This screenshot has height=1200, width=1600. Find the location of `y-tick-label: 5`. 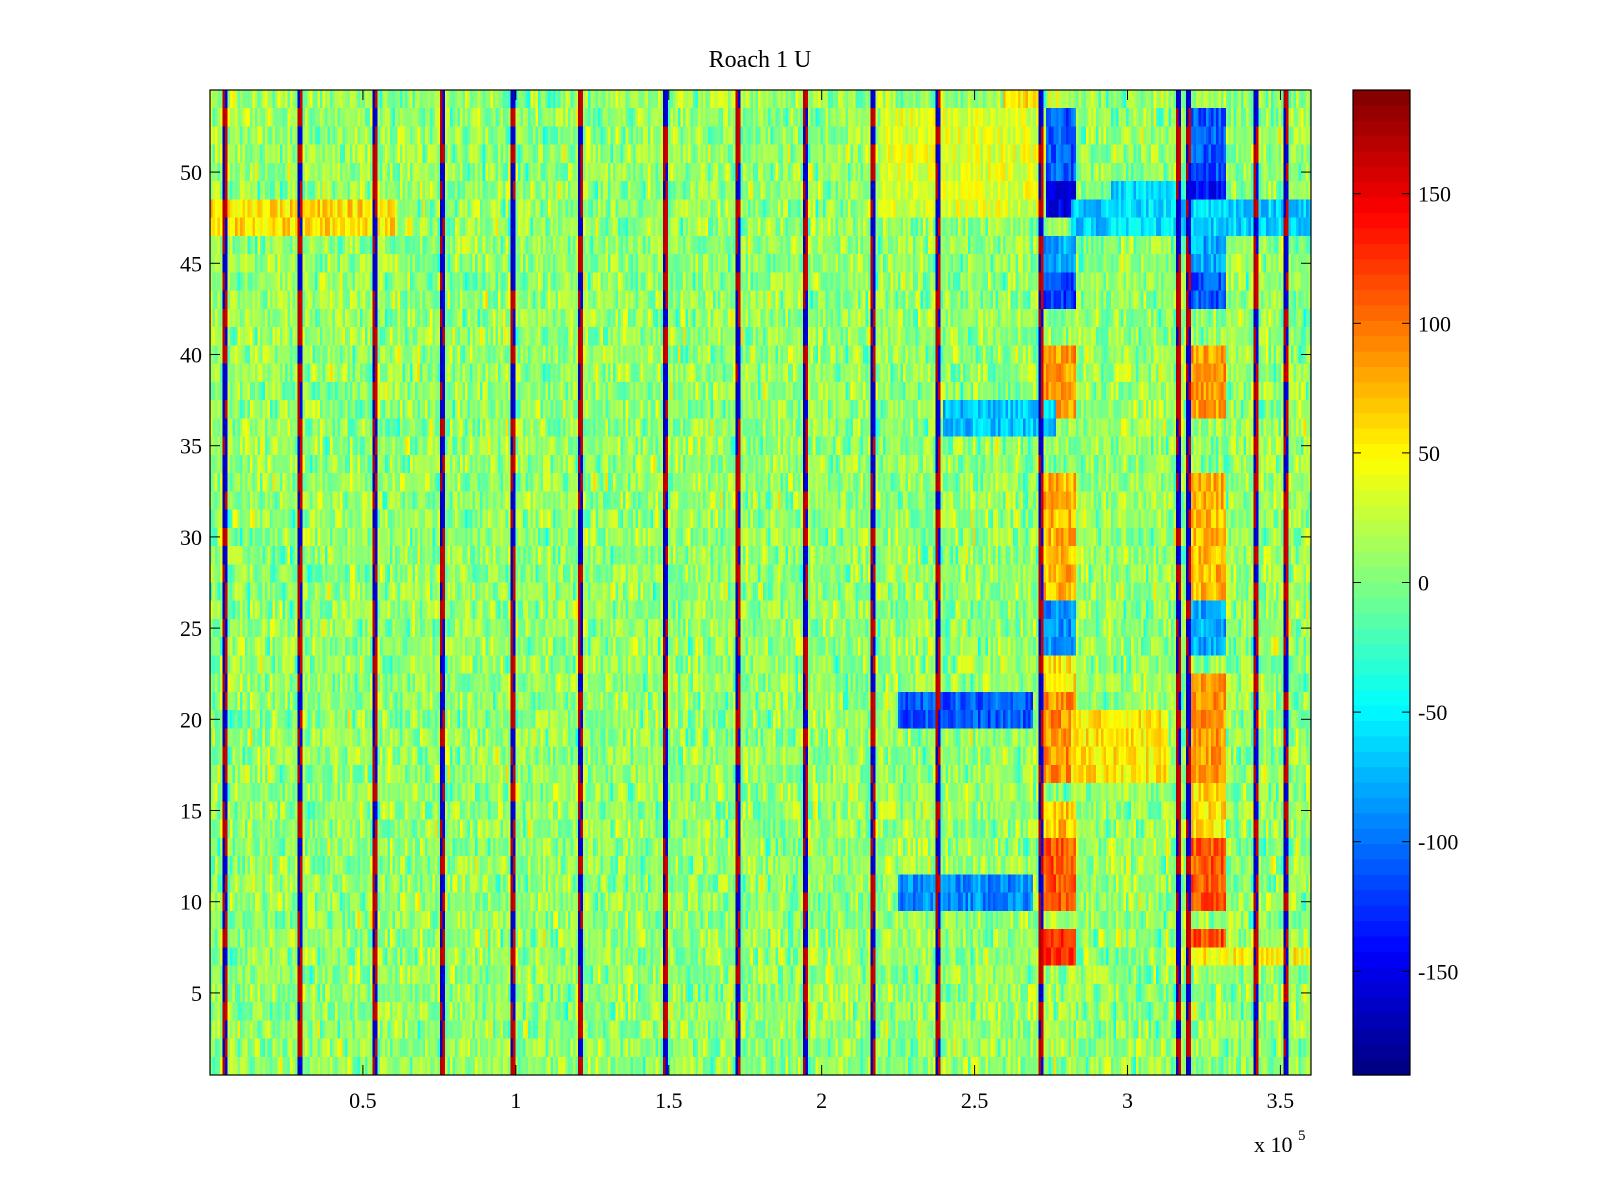

y-tick-label: 5 is located at coordinates (196, 993).